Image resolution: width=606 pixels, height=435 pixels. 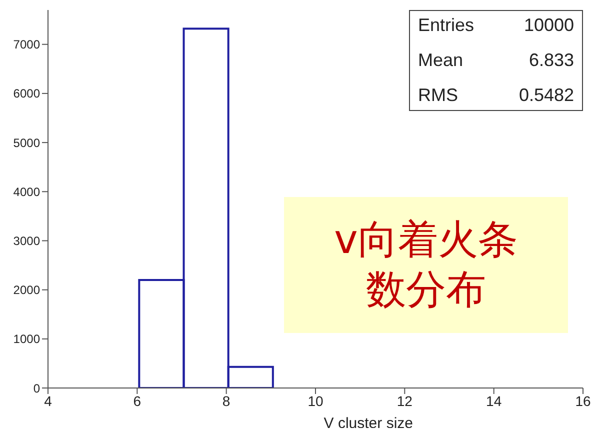 I want to click on y-tick-label: 7000, so click(x=26, y=45).